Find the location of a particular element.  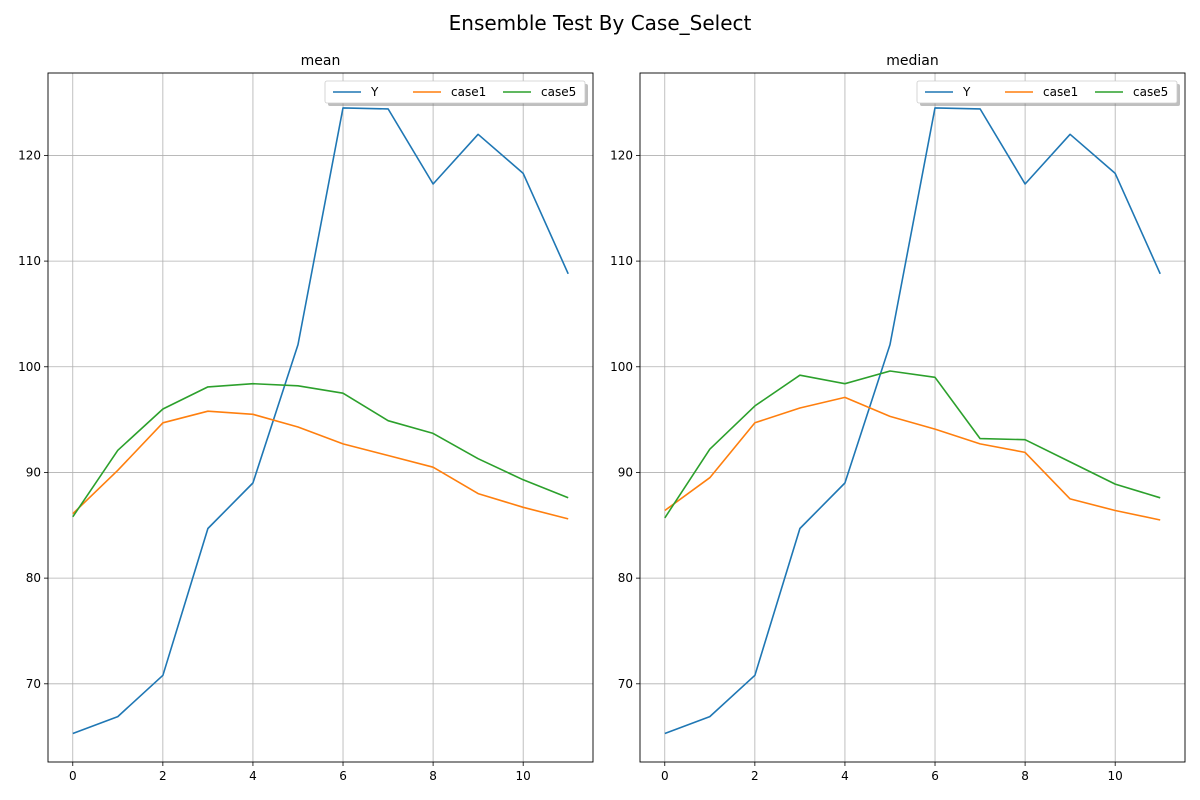

chart-1-y-tick-label: 120 is located at coordinates (29, 155).